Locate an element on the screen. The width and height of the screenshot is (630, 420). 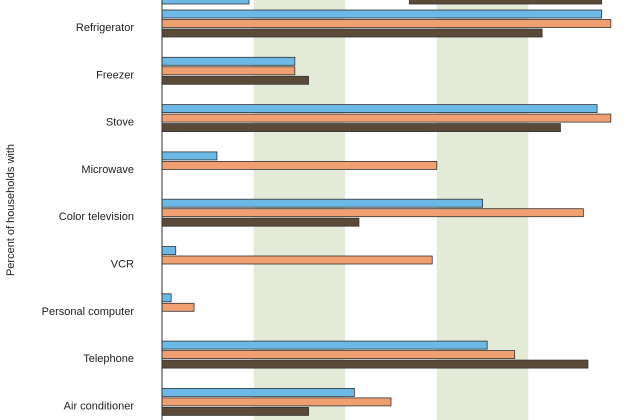
category-label: VCR is located at coordinates (122, 265).